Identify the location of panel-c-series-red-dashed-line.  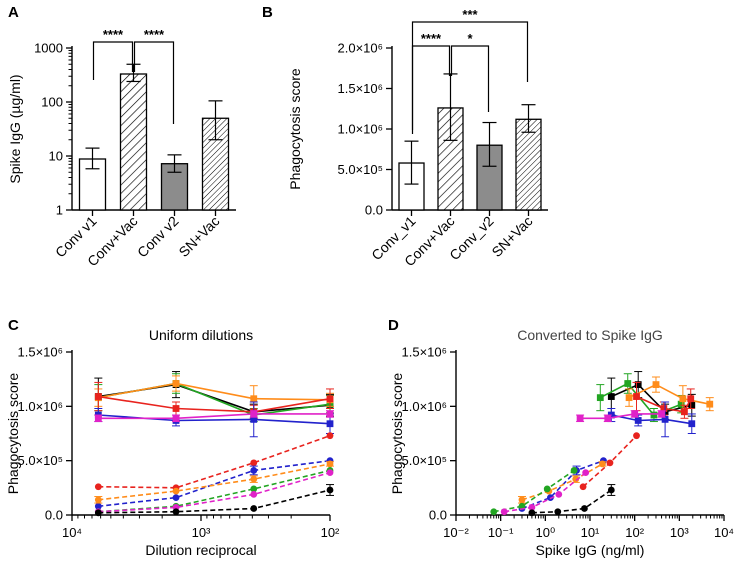
(214, 461).